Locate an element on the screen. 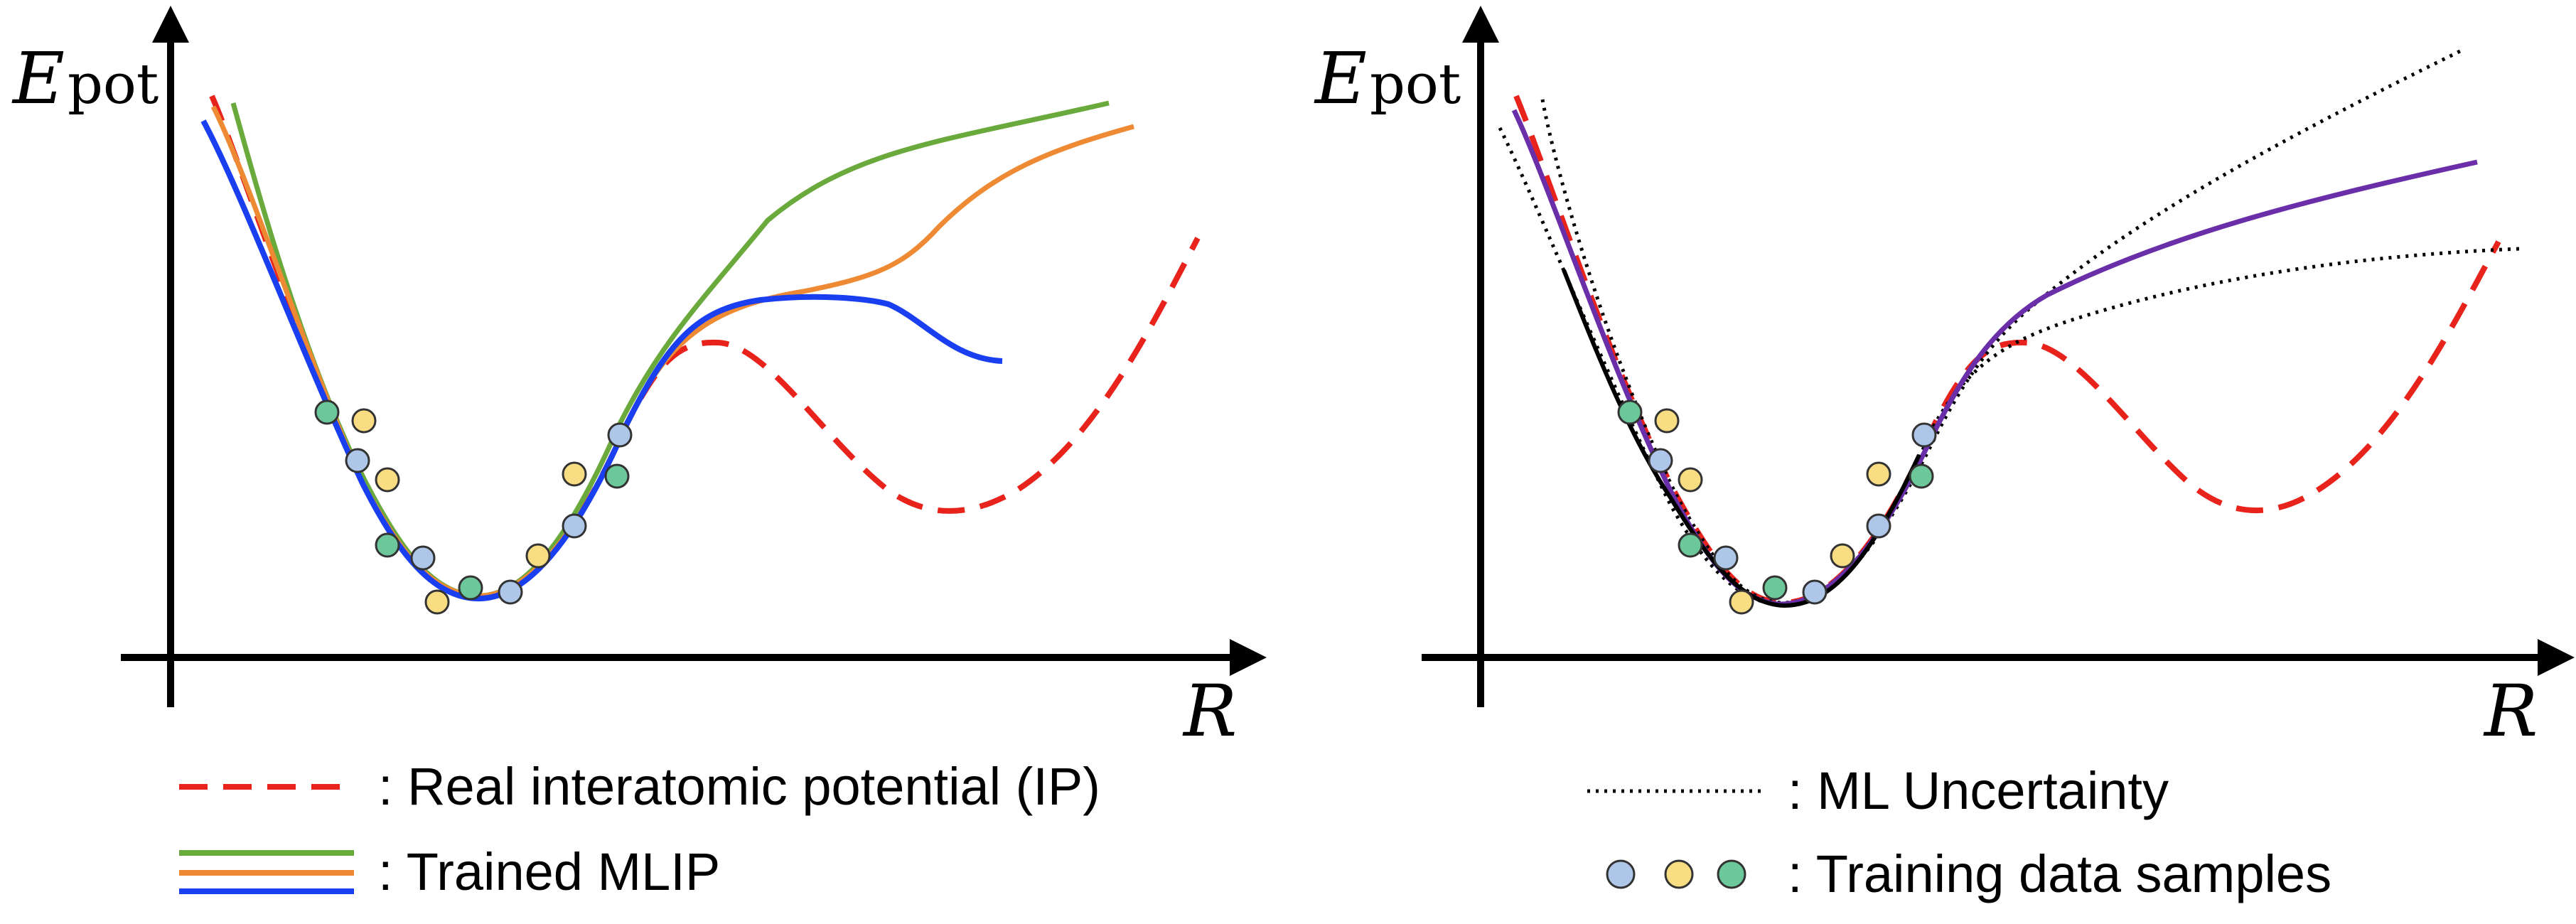 This screenshot has width=2576, height=924. right-training-samples is located at coordinates (1777, 507).